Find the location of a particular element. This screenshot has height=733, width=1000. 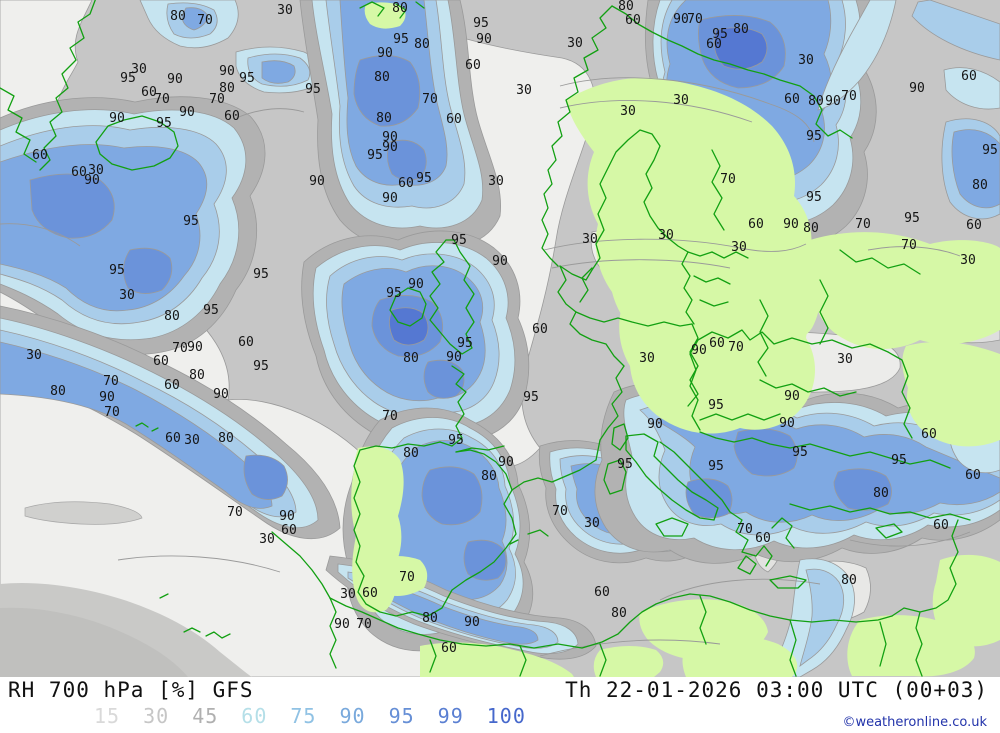

norway-coast is located at coordinates (577, 136).